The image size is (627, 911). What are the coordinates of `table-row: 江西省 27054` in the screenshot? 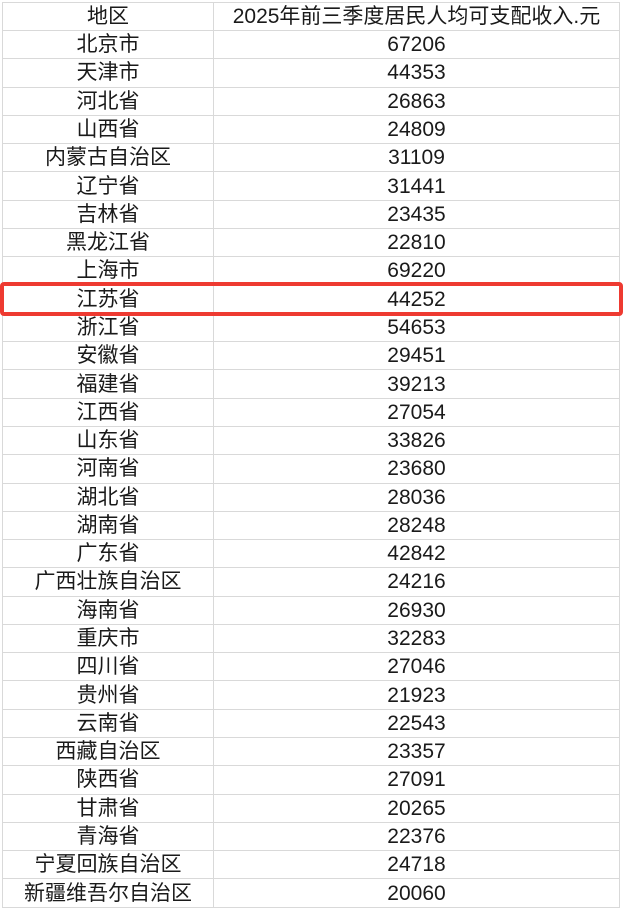 It's located at (311, 412).